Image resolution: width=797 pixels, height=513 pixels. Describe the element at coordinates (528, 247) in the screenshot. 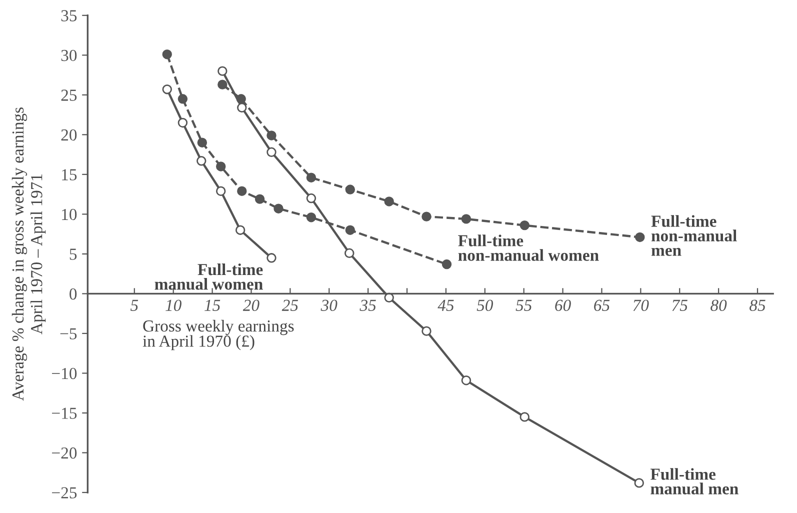

I see `series-label: Full-time non-manual women` at that location.